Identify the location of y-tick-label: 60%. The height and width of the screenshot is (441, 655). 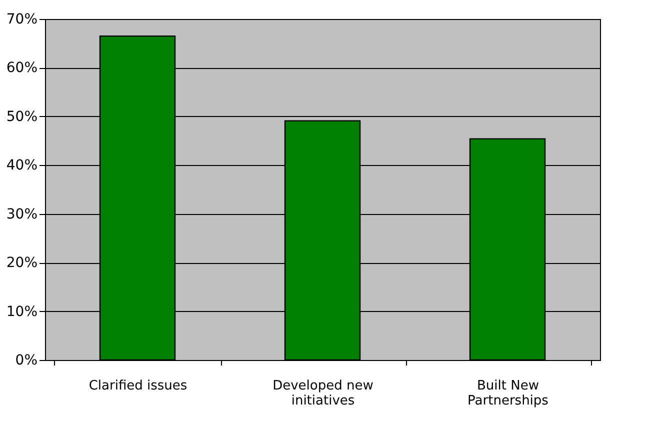
(22, 68).